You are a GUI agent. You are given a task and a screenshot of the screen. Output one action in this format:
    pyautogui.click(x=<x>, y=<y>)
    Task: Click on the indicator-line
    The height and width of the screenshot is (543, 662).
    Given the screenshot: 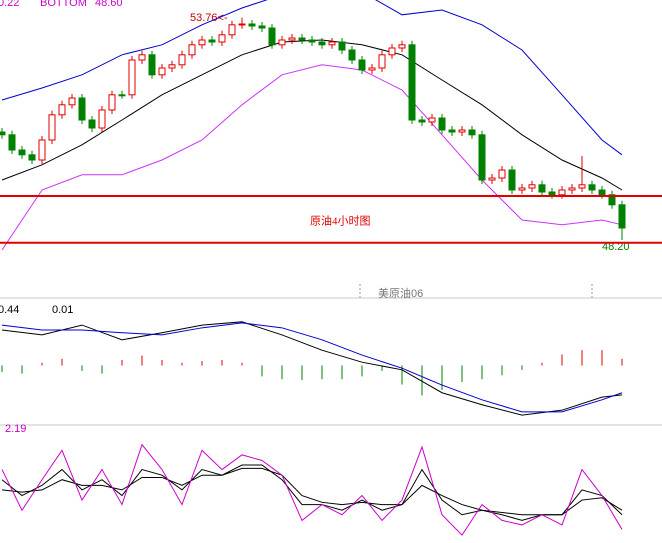 What is the action you would take?
    pyautogui.click(x=312, y=491)
    